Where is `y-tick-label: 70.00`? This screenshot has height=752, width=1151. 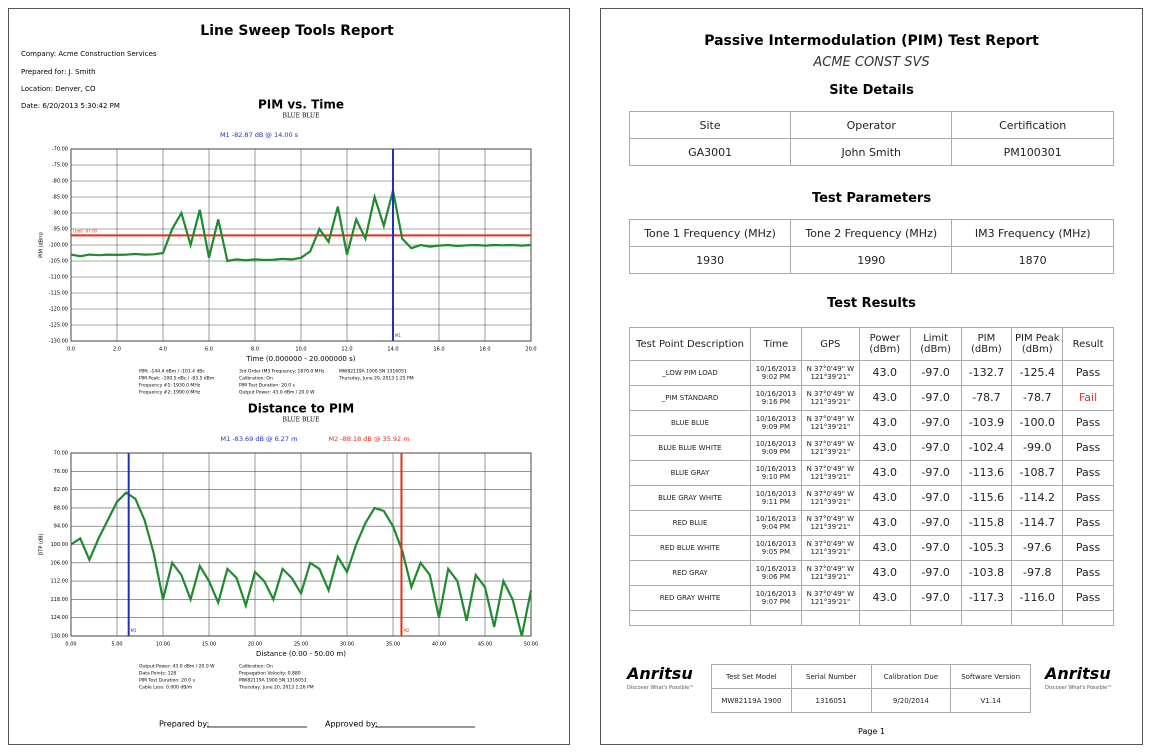
y-tick-label: 70.00 is located at coordinates (61, 454).